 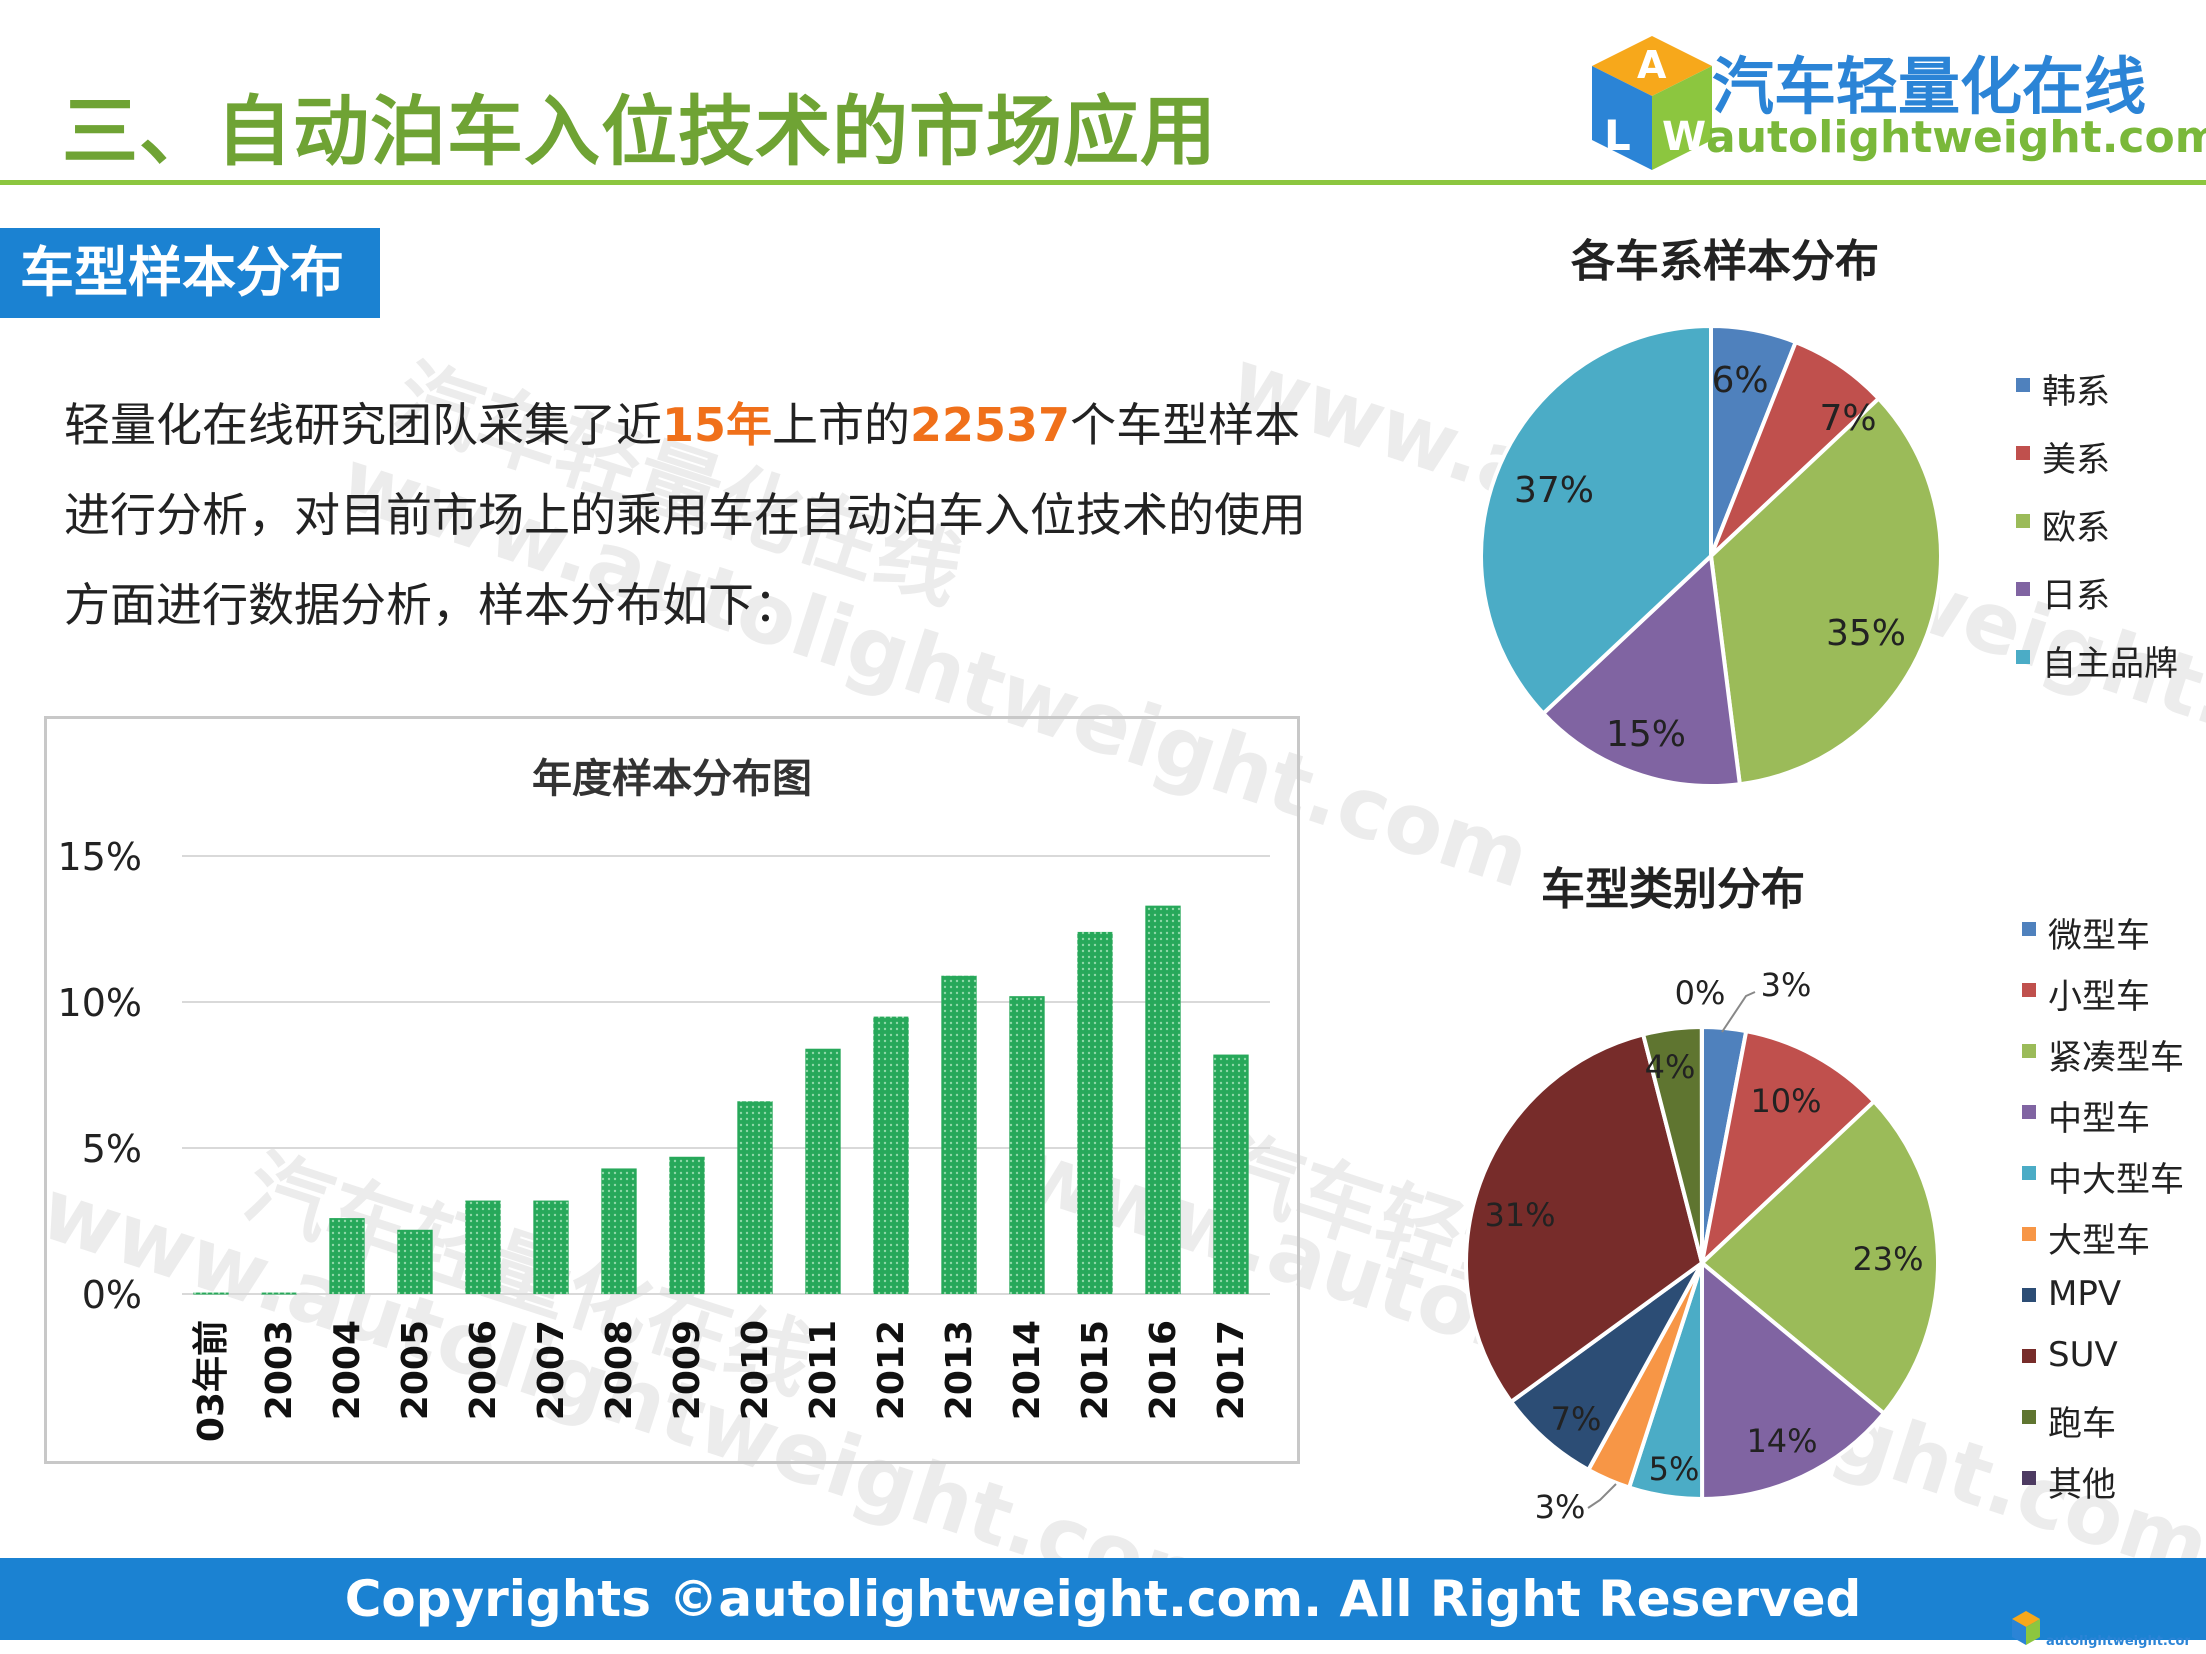 What do you see at coordinates (2099, 1119) in the screenshot?
I see `legend-label: 中型车` at bounding box center [2099, 1119].